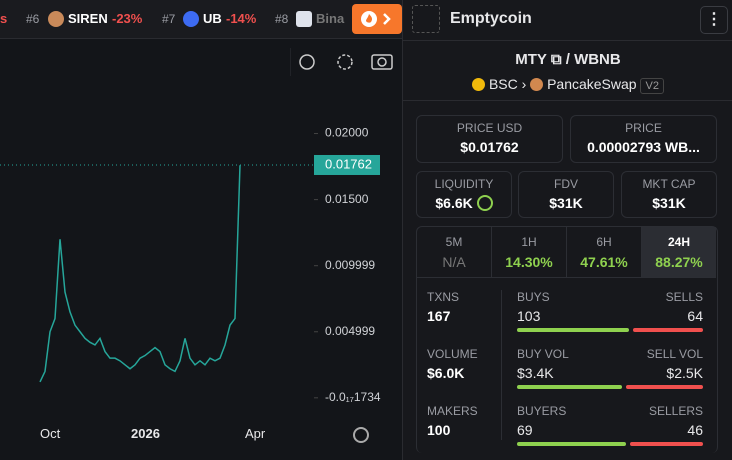 This screenshot has width=732, height=460. What do you see at coordinates (489, 128) in the screenshot?
I see `label: PRICE USD` at bounding box center [489, 128].